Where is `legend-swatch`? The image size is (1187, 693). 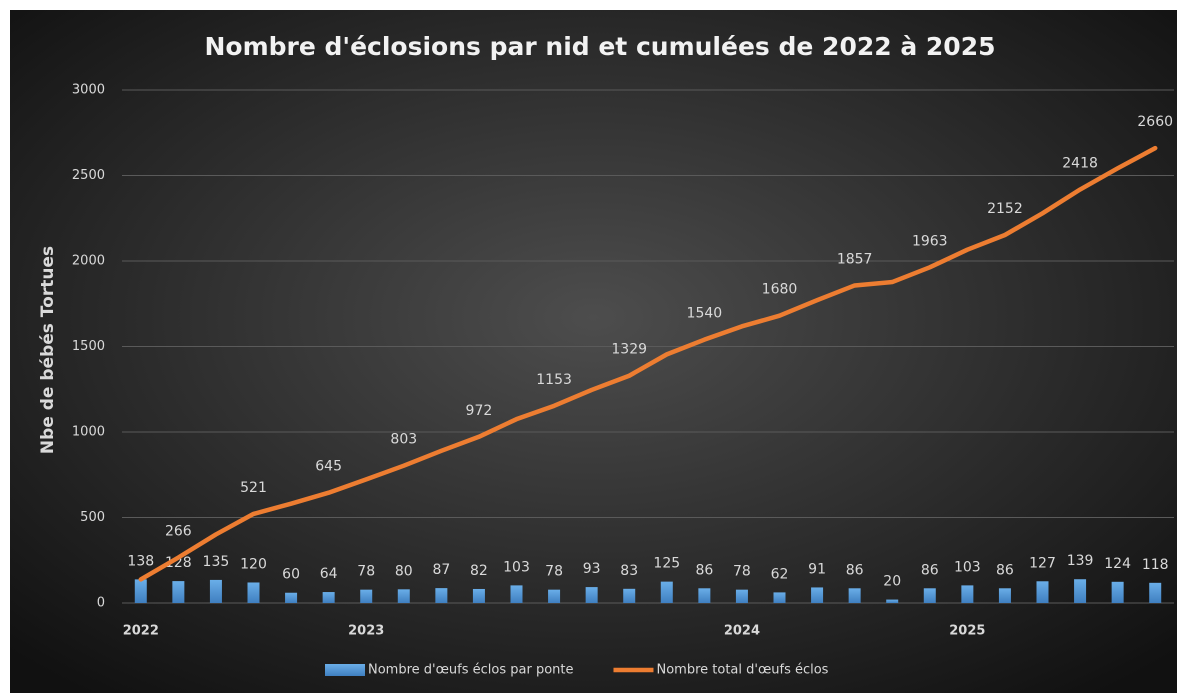
legend-swatch is located at coordinates (345, 670).